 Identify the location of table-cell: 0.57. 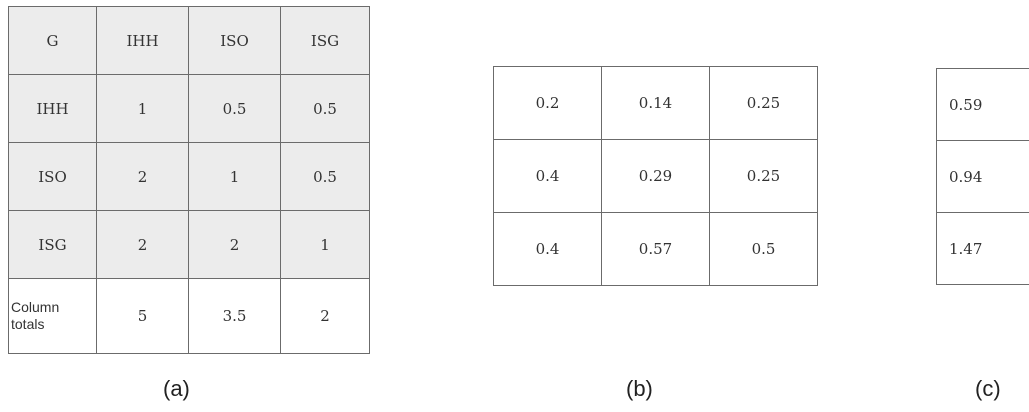
(655, 249).